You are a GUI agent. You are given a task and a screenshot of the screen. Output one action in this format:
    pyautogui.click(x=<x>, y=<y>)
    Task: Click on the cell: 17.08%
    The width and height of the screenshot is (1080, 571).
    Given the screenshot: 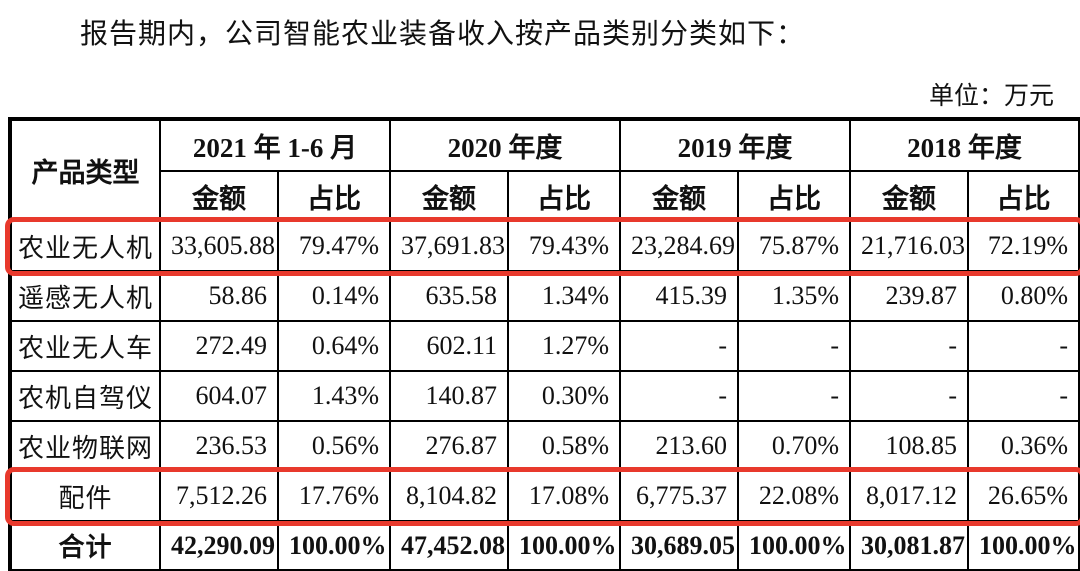 What is the action you would take?
    pyautogui.click(x=564, y=496)
    